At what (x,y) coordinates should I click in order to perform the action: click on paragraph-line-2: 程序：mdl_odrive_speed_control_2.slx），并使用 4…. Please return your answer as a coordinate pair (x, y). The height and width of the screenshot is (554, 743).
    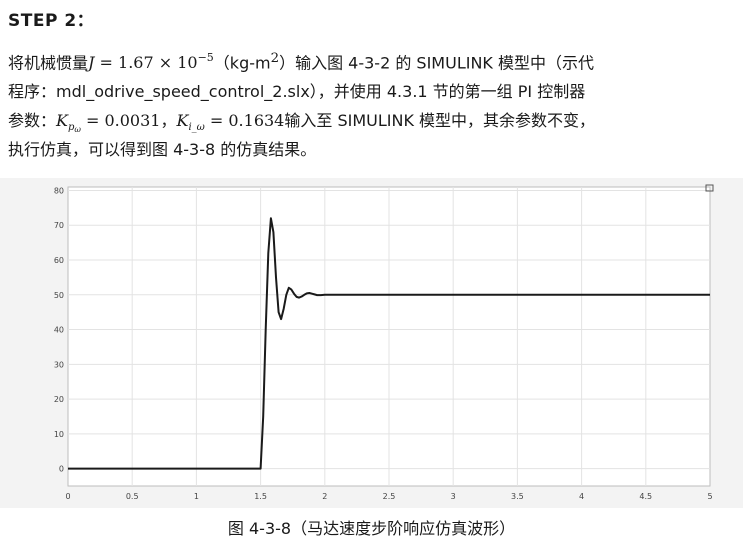
    Looking at the image, I should click on (297, 92).